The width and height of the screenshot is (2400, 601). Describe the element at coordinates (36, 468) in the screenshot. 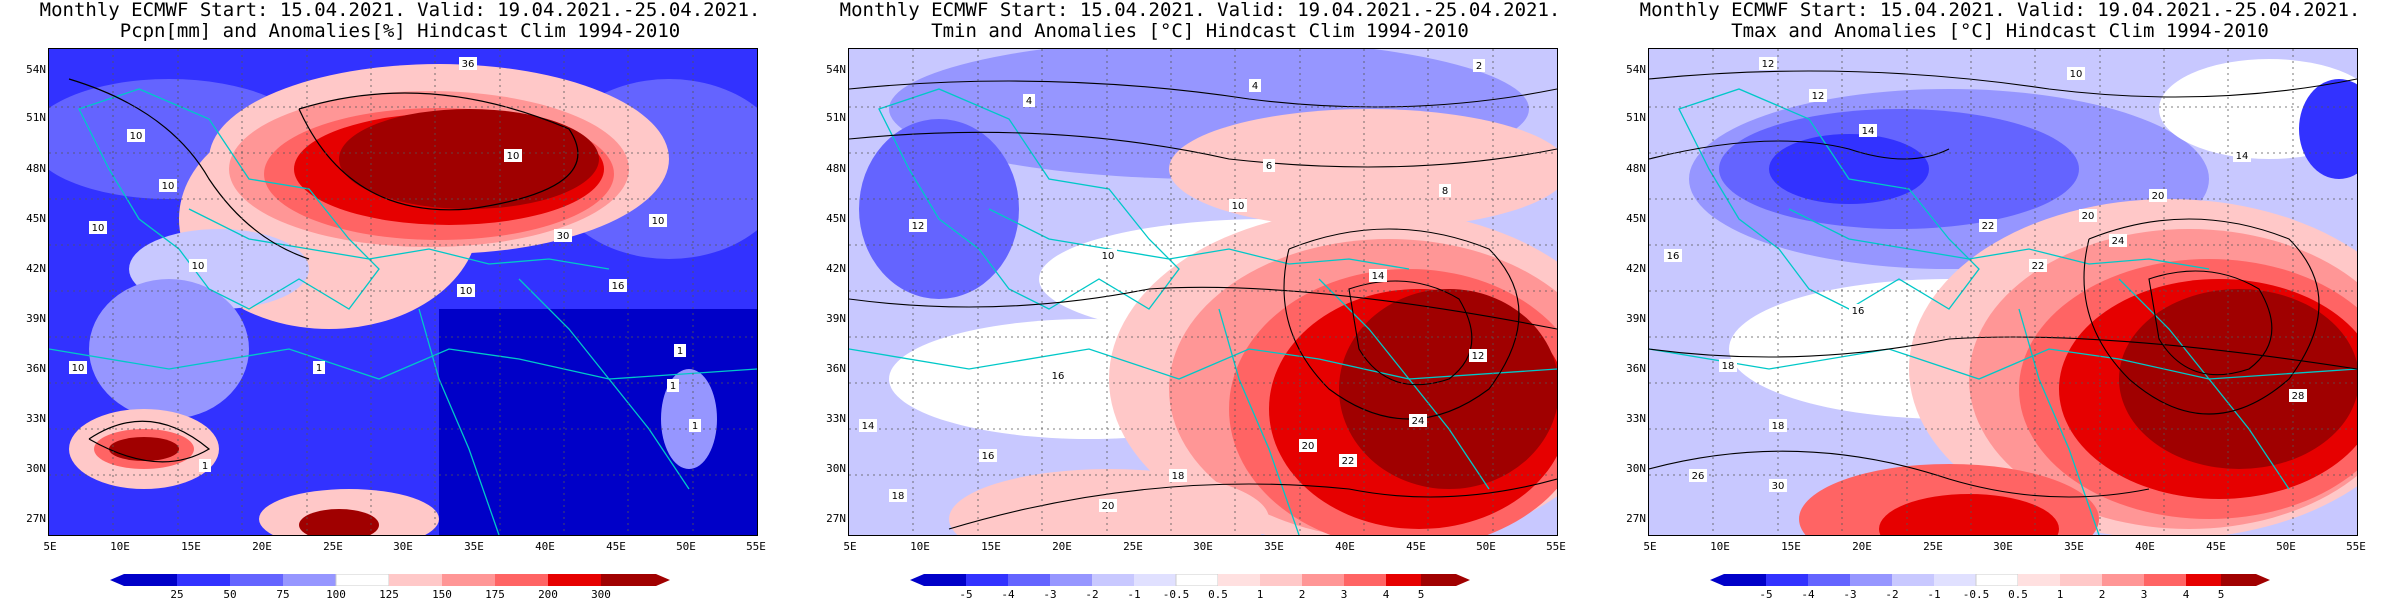

I see `lat-label: 30N` at that location.